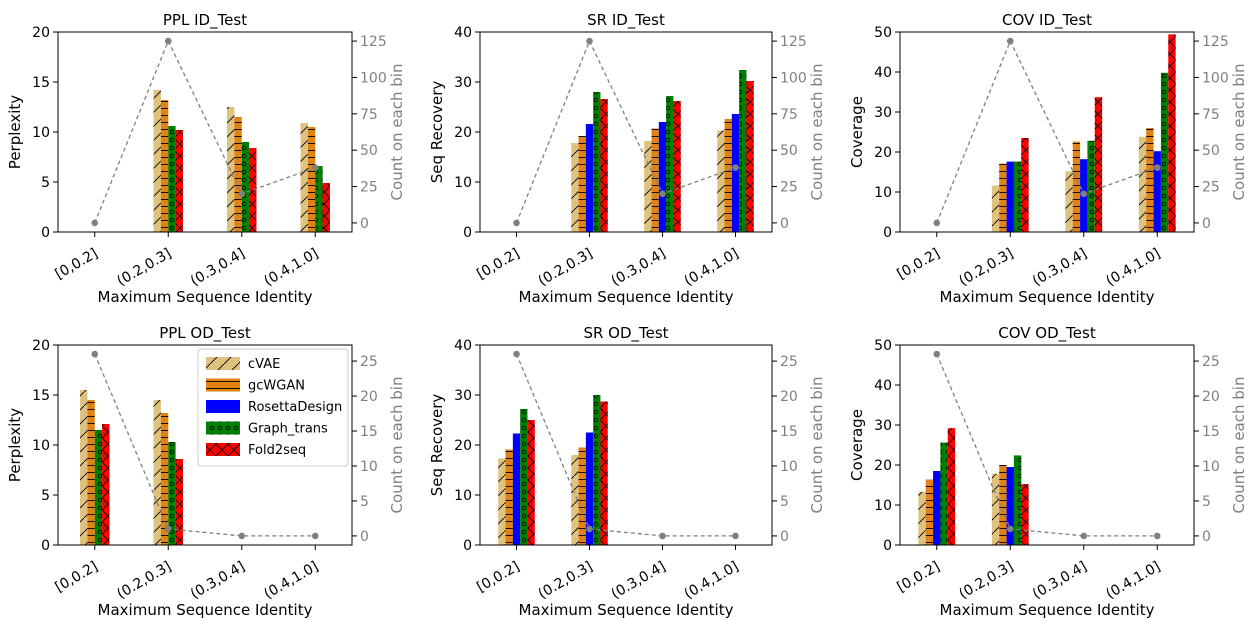 This screenshot has height=620, width=1250. What do you see at coordinates (789, 467) in the screenshot?
I see `right-tick-label: 10` at bounding box center [789, 467].